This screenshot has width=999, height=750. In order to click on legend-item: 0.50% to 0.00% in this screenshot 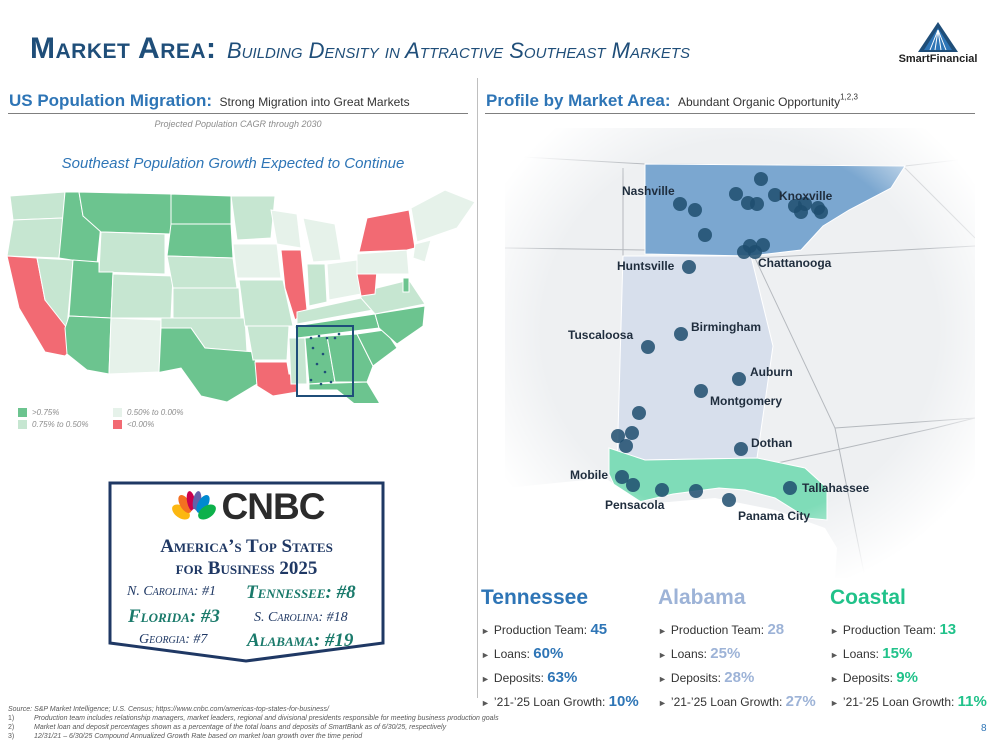, I will do `click(155, 412)`.